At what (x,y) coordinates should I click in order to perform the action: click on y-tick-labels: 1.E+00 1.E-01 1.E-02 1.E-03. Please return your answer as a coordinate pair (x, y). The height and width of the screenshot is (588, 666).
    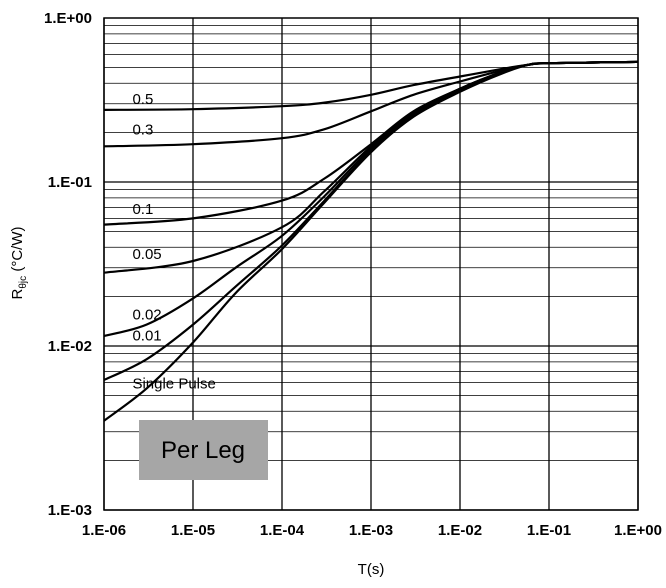
    Looking at the image, I should click on (68, 264).